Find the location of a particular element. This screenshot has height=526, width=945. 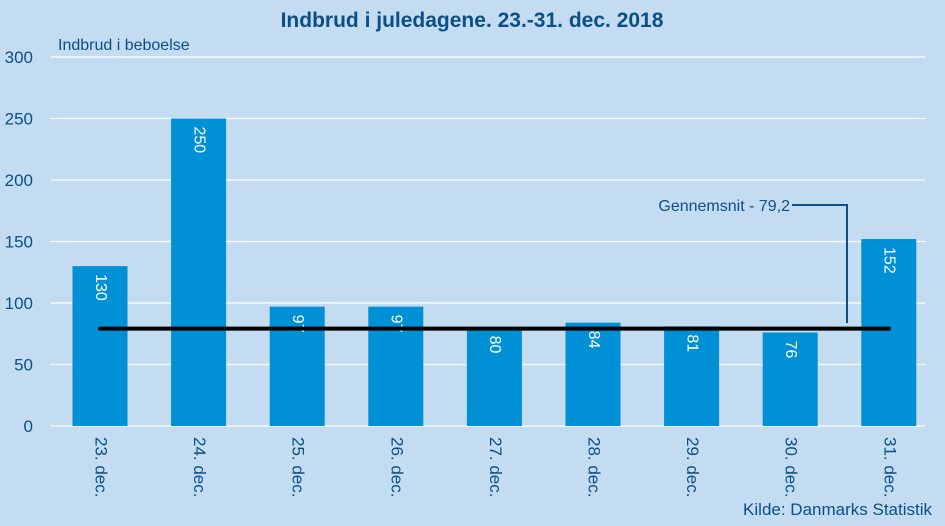

data-label: 84 is located at coordinates (593, 340).